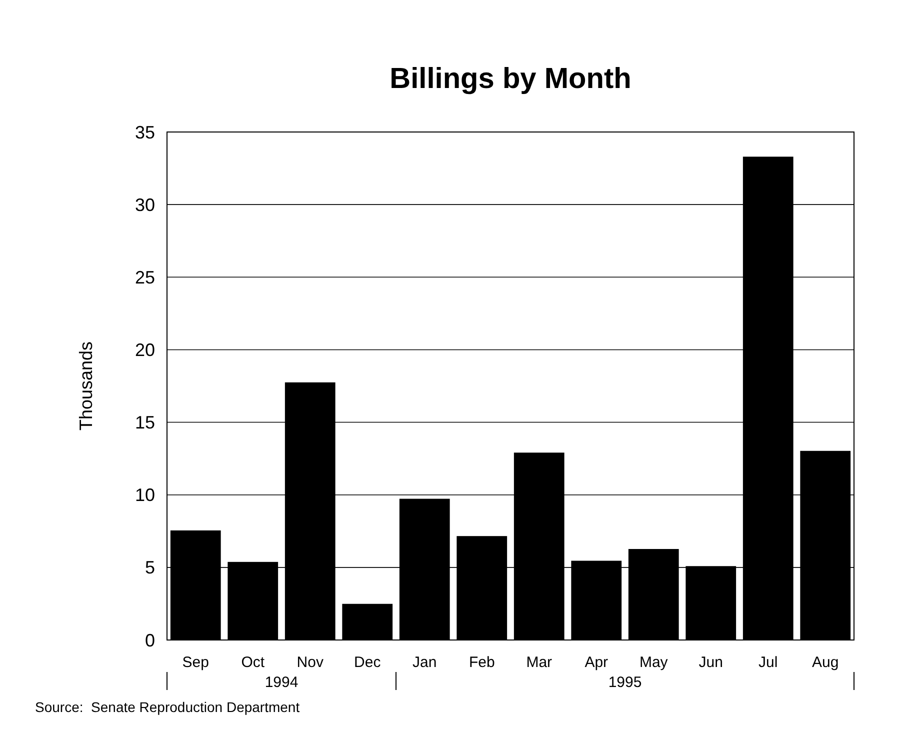 The width and height of the screenshot is (907, 754). Describe the element at coordinates (144, 350) in the screenshot. I see `y-tick-label: 20` at that location.